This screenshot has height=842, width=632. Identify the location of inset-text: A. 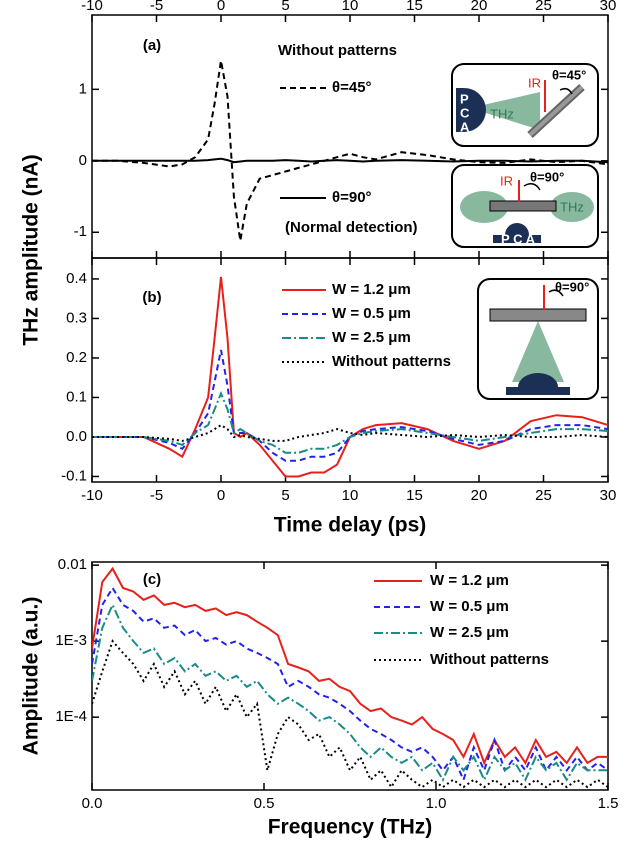
(465, 126).